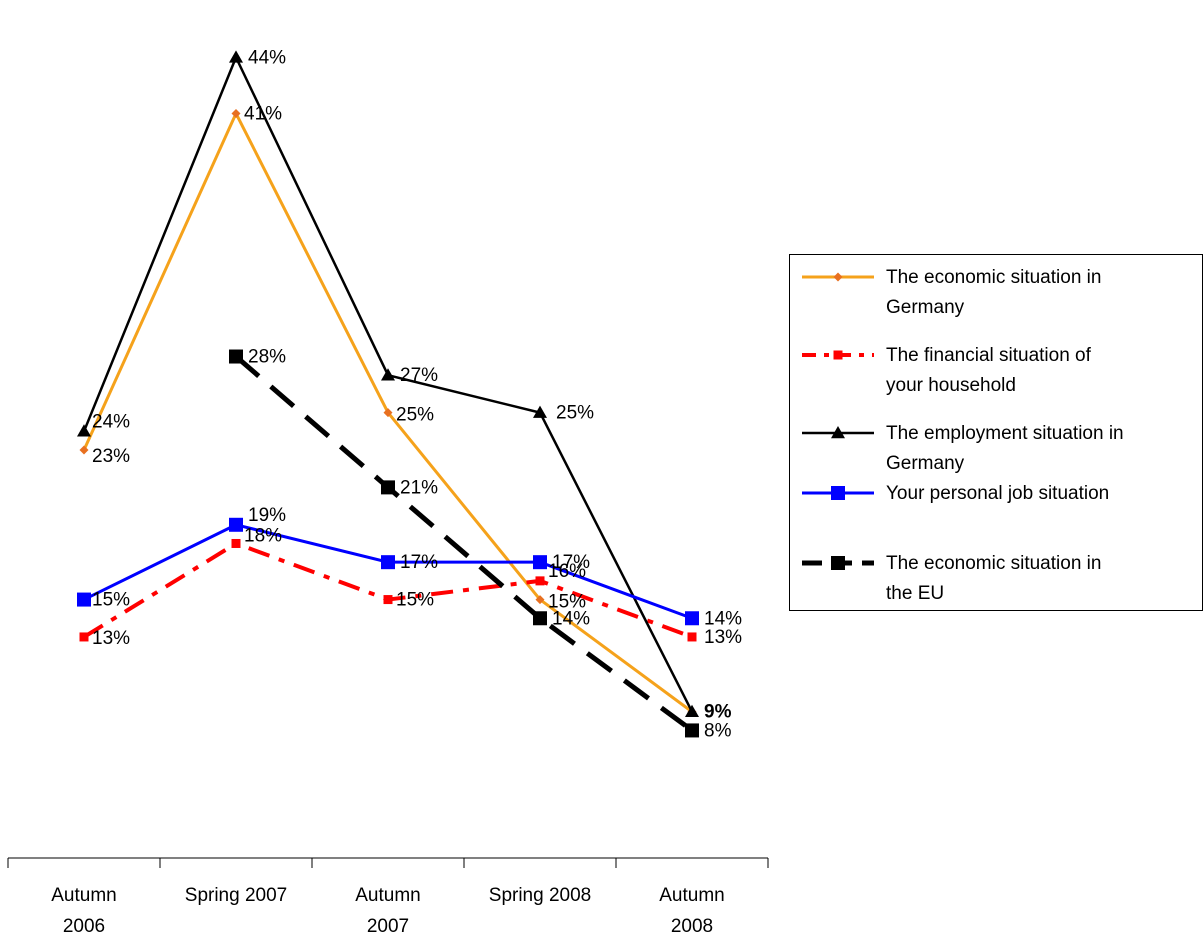 Image resolution: width=1204 pixels, height=936 pixels. What do you see at coordinates (267, 515) in the screenshot?
I see `data-label-your-personal-job-situation: 19%` at bounding box center [267, 515].